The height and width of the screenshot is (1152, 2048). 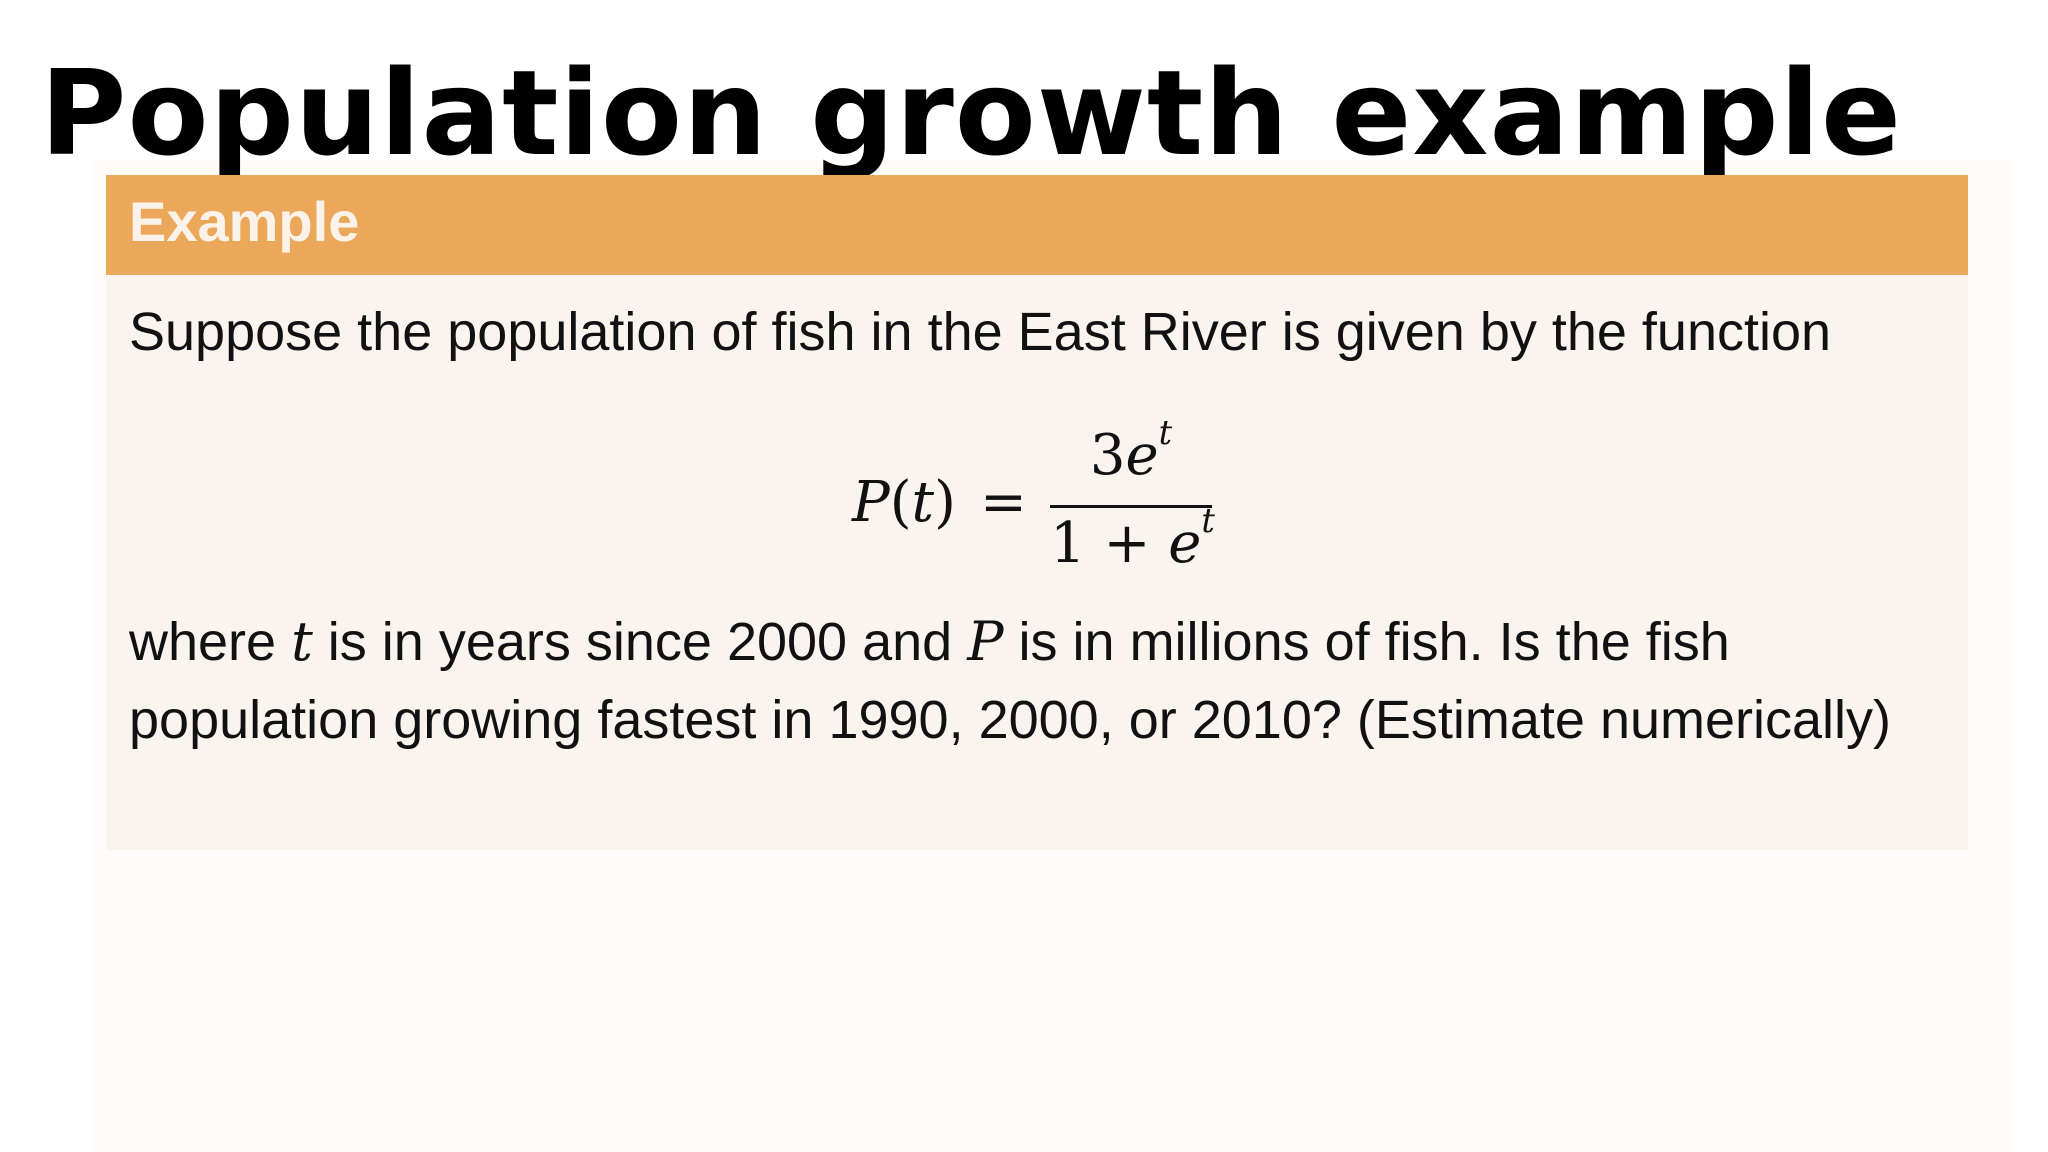 What do you see at coordinates (1131, 450) in the screenshot?
I see `fraction-numerator: 3et` at bounding box center [1131, 450].